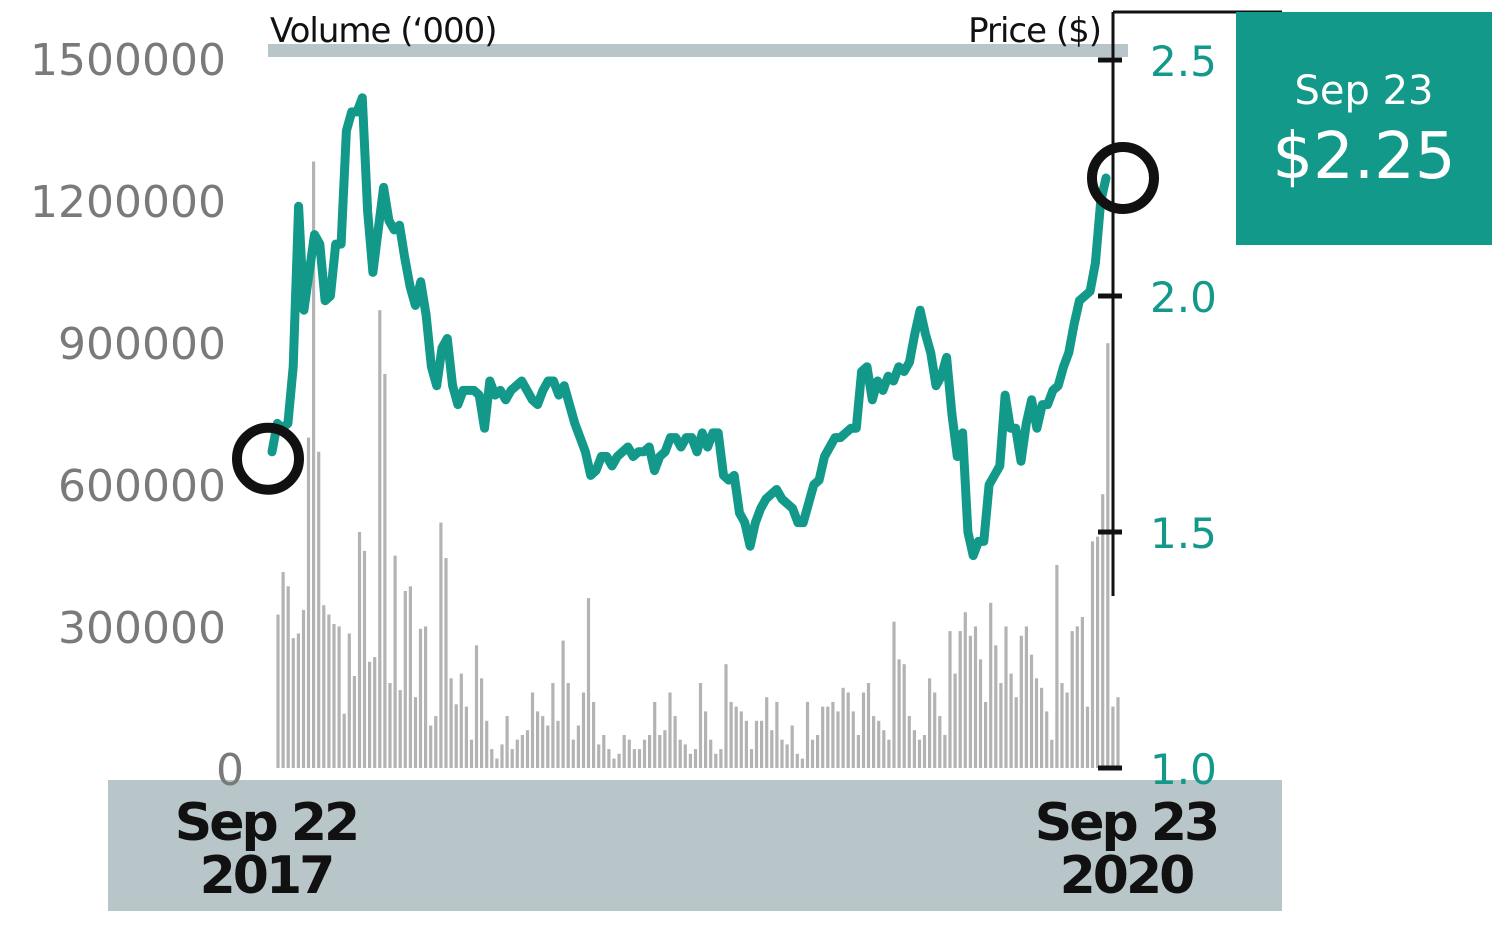 This screenshot has width=1498, height=930. I want to click on price-tick-label: 1.5, so click(1183, 533).